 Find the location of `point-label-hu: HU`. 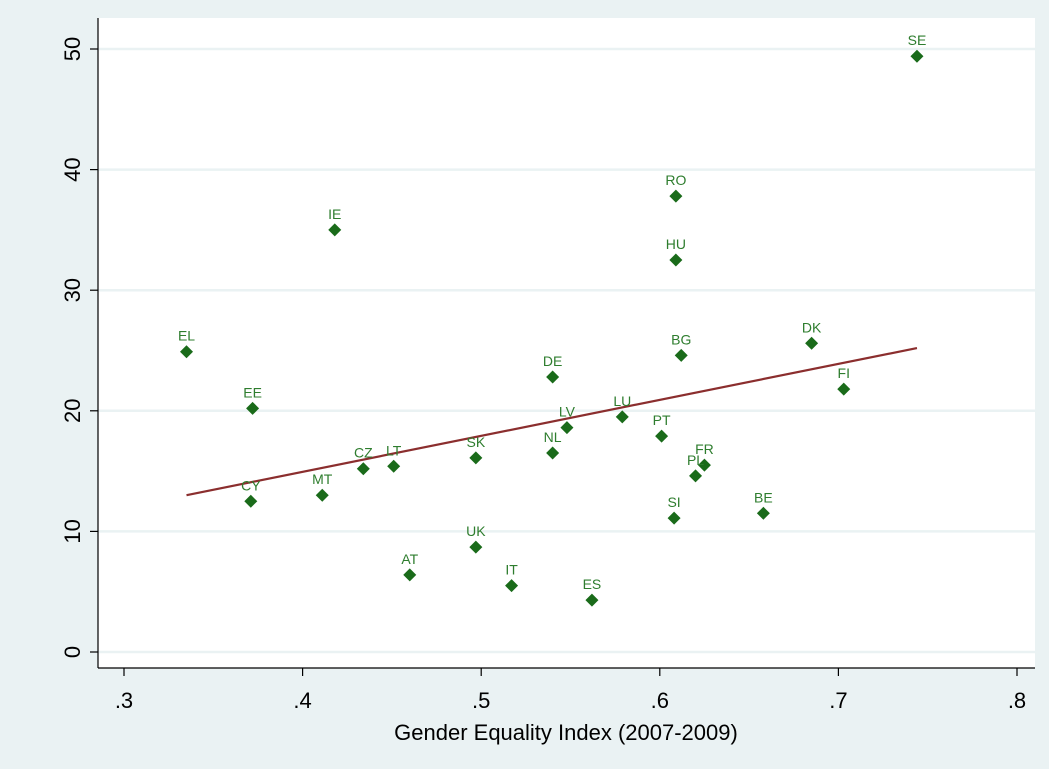

point-label-hu: HU is located at coordinates (676, 244).